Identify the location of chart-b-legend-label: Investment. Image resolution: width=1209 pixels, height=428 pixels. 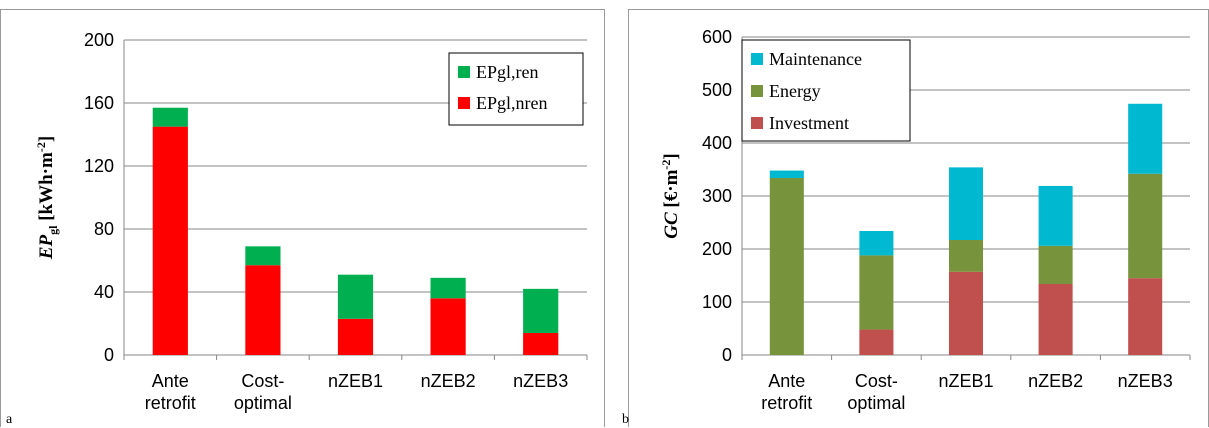
(809, 123).